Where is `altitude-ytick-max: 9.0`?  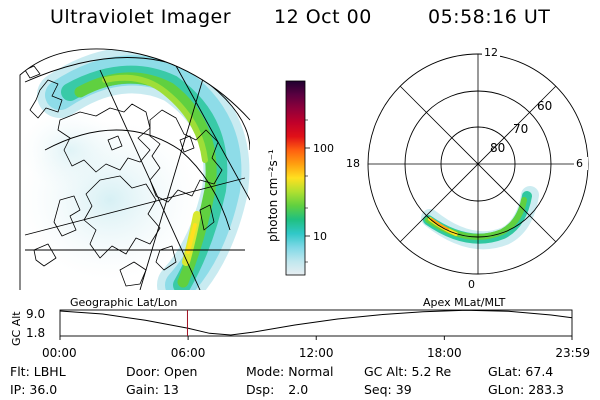
altitude-ytick-max: 9.0 is located at coordinates (35, 314).